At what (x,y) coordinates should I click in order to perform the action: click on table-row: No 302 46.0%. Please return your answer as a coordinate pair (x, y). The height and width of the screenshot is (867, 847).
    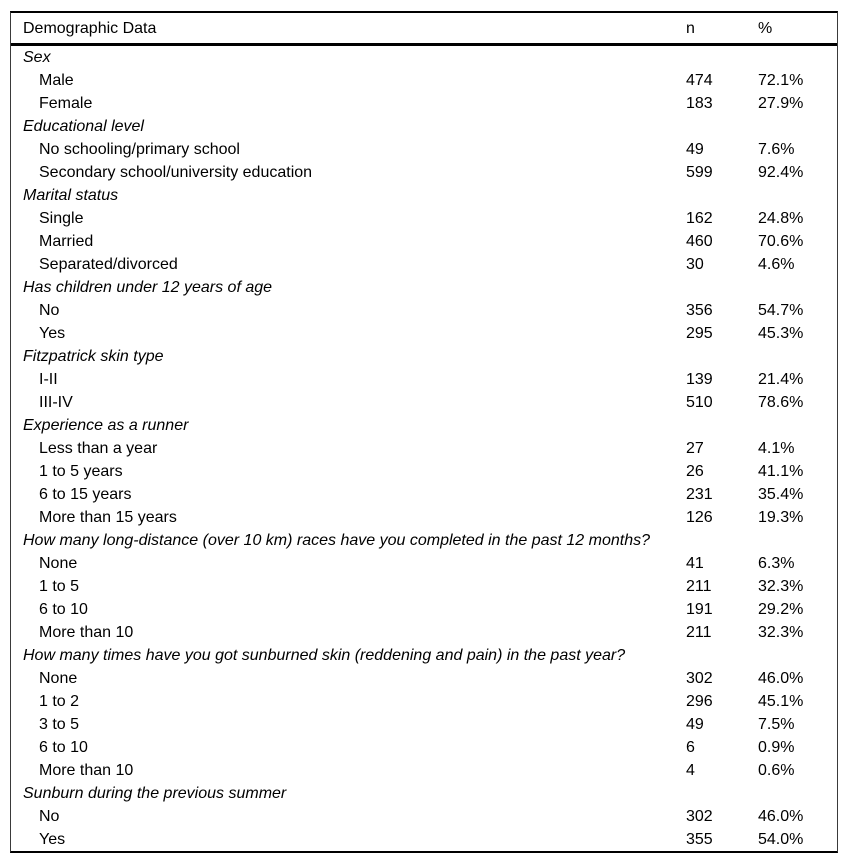
    Looking at the image, I should click on (424, 816).